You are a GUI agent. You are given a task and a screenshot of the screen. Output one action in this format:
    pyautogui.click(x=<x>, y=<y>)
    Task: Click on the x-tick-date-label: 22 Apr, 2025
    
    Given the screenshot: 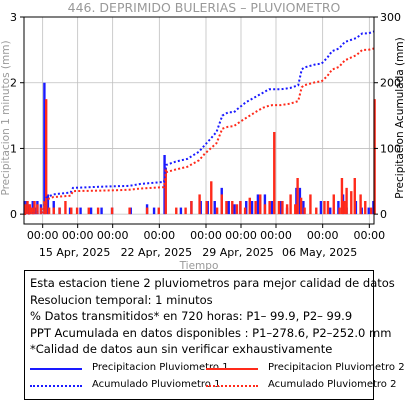 What is the action you would take?
    pyautogui.click(x=157, y=252)
    